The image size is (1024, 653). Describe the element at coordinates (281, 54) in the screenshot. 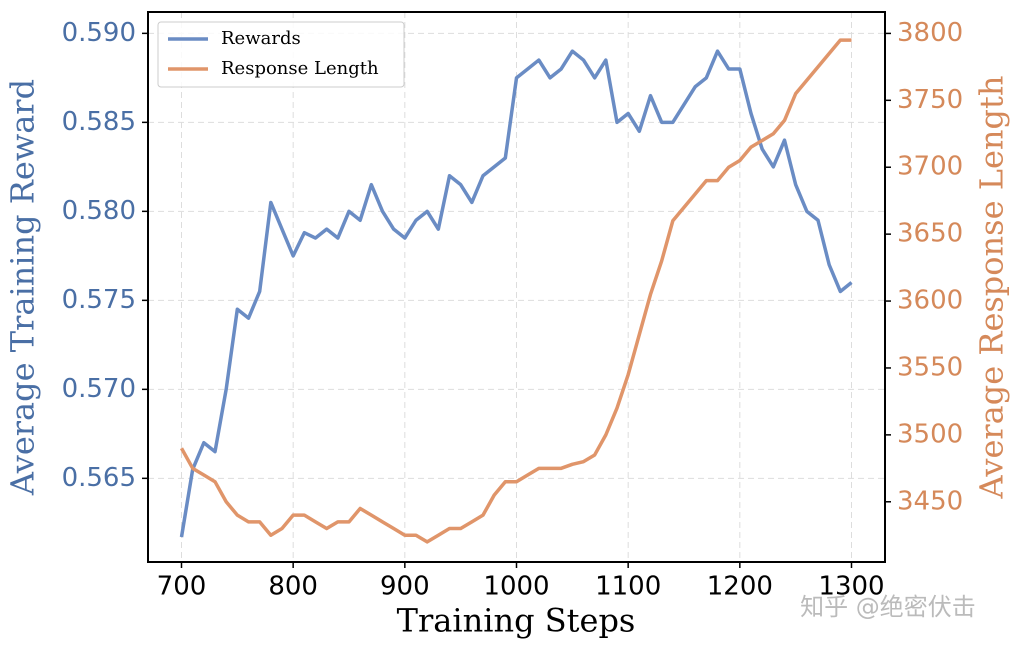

I see `legend-box` at that location.